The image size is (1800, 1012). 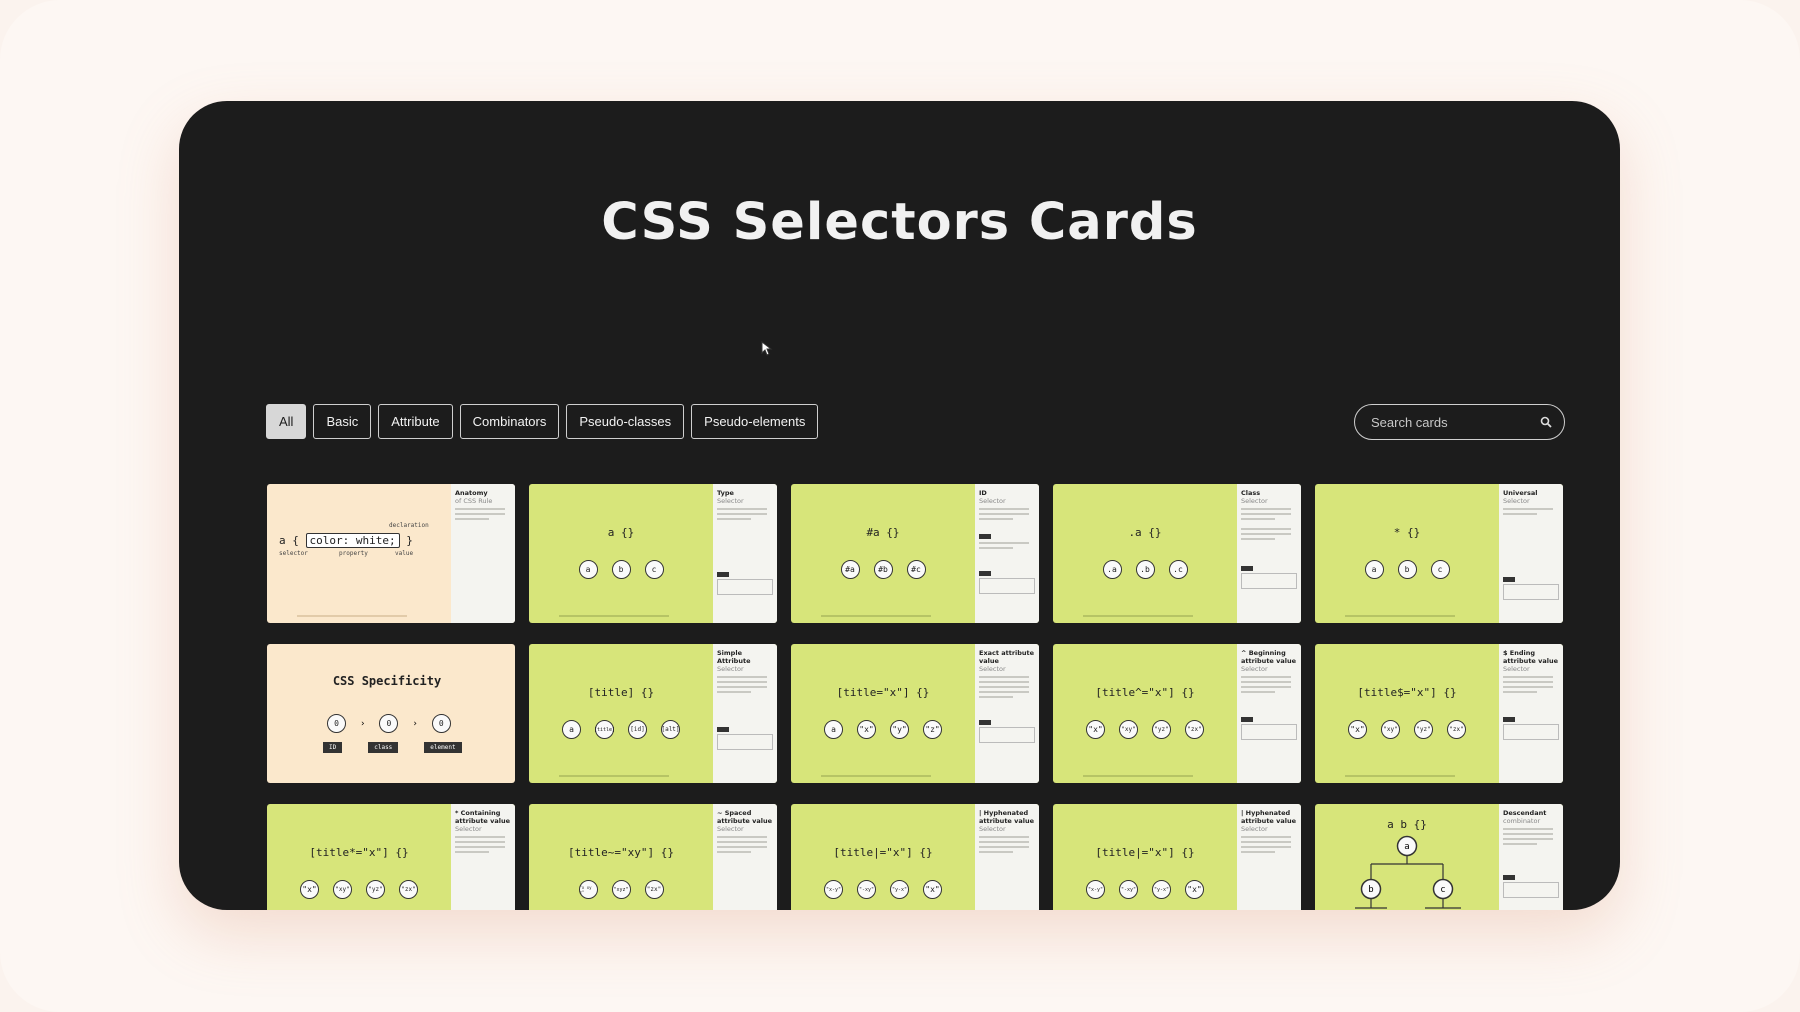 What do you see at coordinates (293, 553) in the screenshot?
I see `selector-label: selector` at bounding box center [293, 553].